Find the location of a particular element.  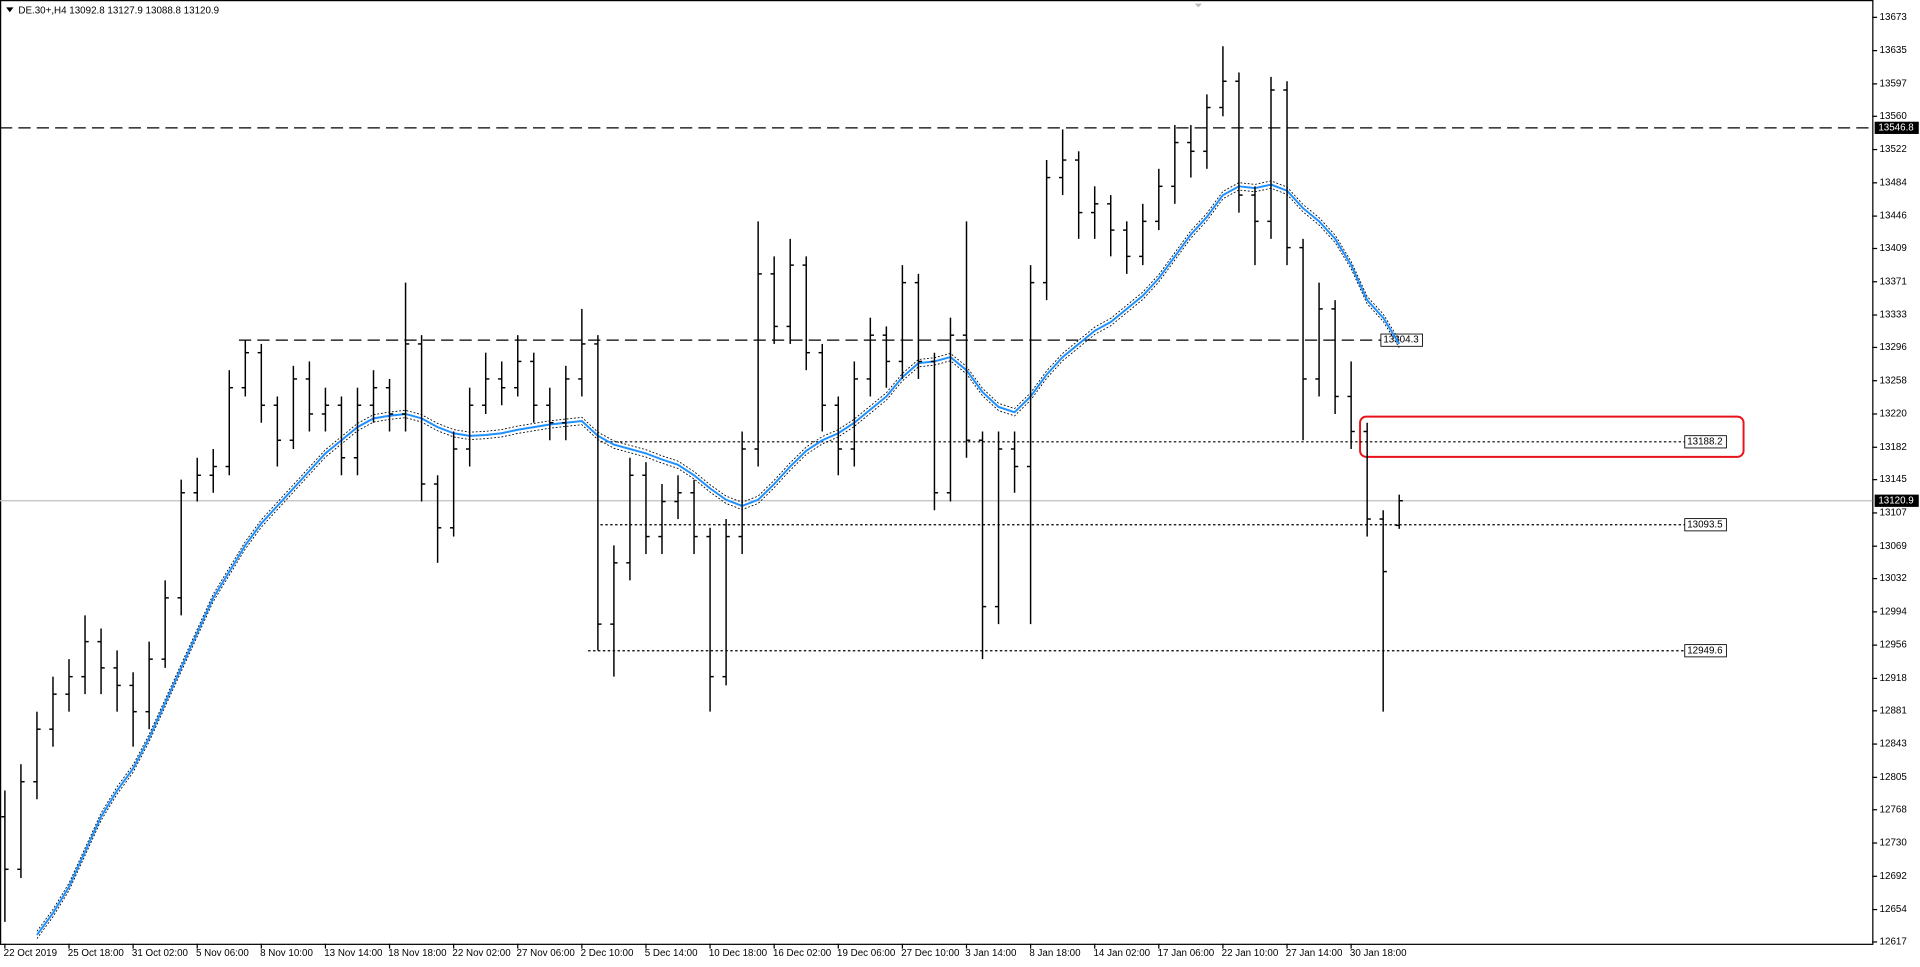

y-tick-label: 13220 is located at coordinates (1894, 414).